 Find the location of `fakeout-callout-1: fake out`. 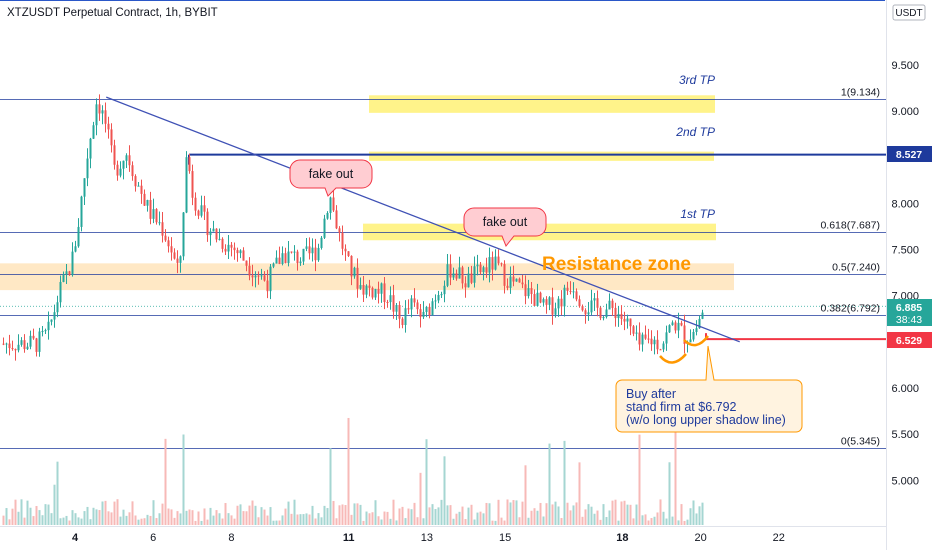

fakeout-callout-1: fake out is located at coordinates (331, 178).